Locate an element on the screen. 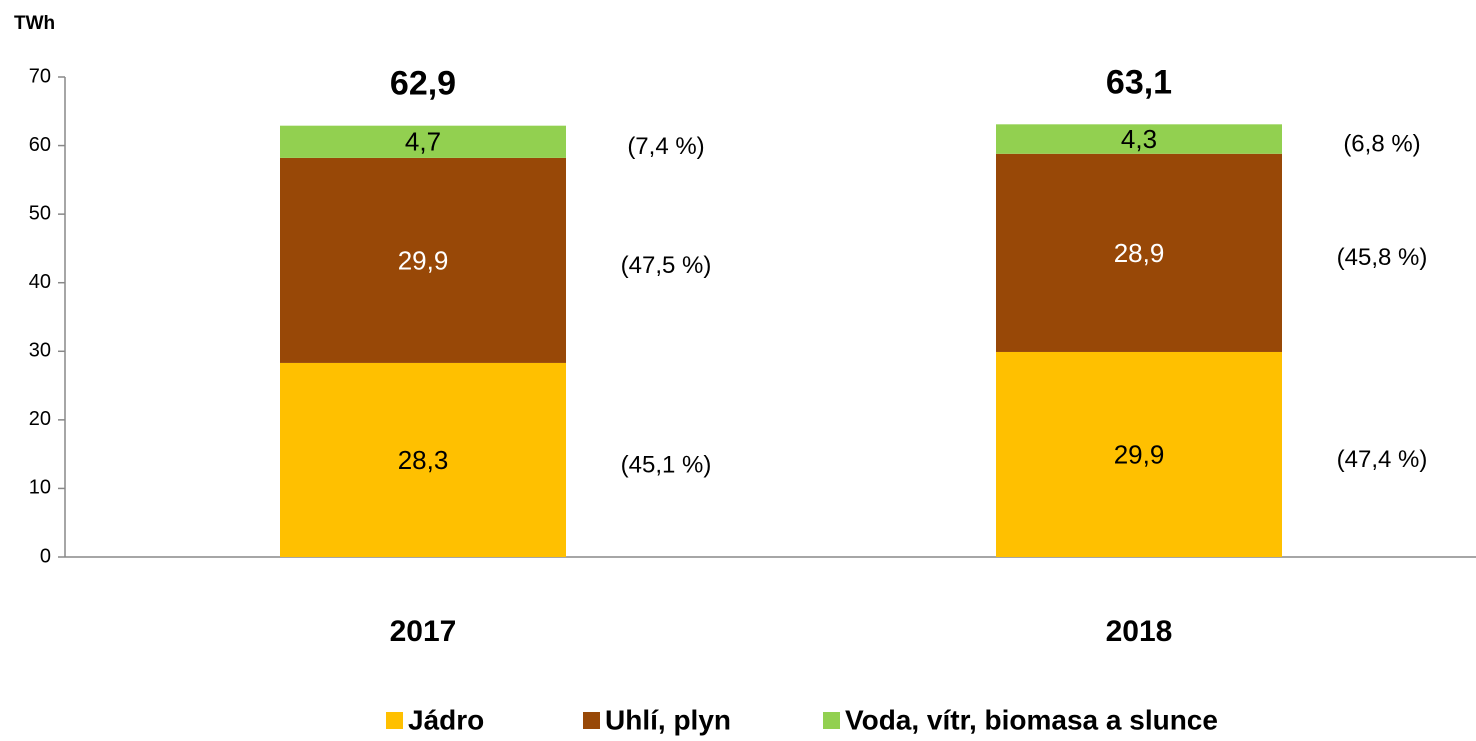  y-tick-label: 70 is located at coordinates (40, 76).